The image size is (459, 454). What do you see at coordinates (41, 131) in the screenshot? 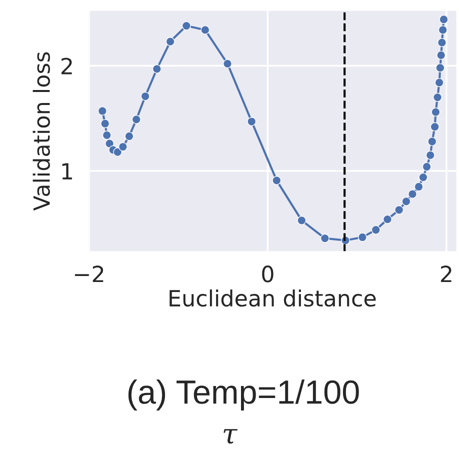
I see `y-axis-title: Validation loss` at bounding box center [41, 131].